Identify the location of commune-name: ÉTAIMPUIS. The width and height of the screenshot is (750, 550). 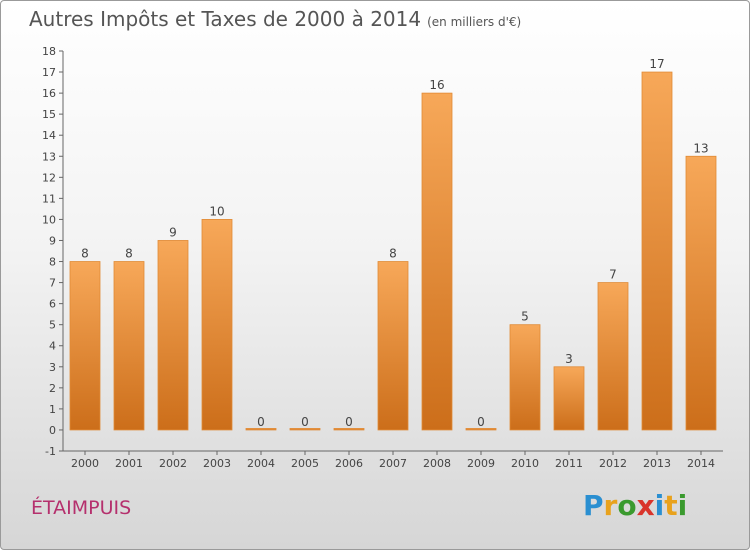
(81, 508).